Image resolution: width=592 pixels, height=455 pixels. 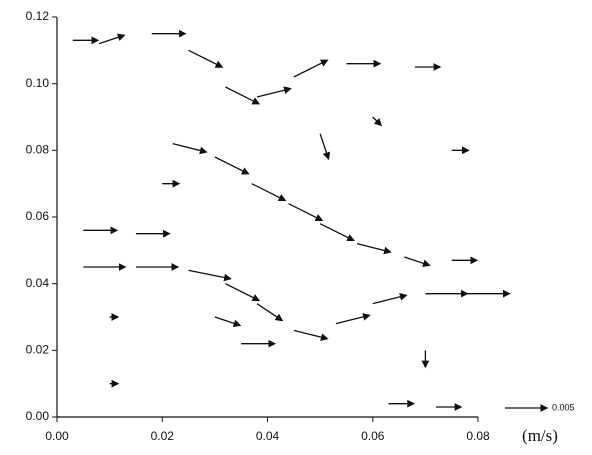 What do you see at coordinates (38, 350) in the screenshot?
I see `y-tick-label: 0.02` at bounding box center [38, 350].